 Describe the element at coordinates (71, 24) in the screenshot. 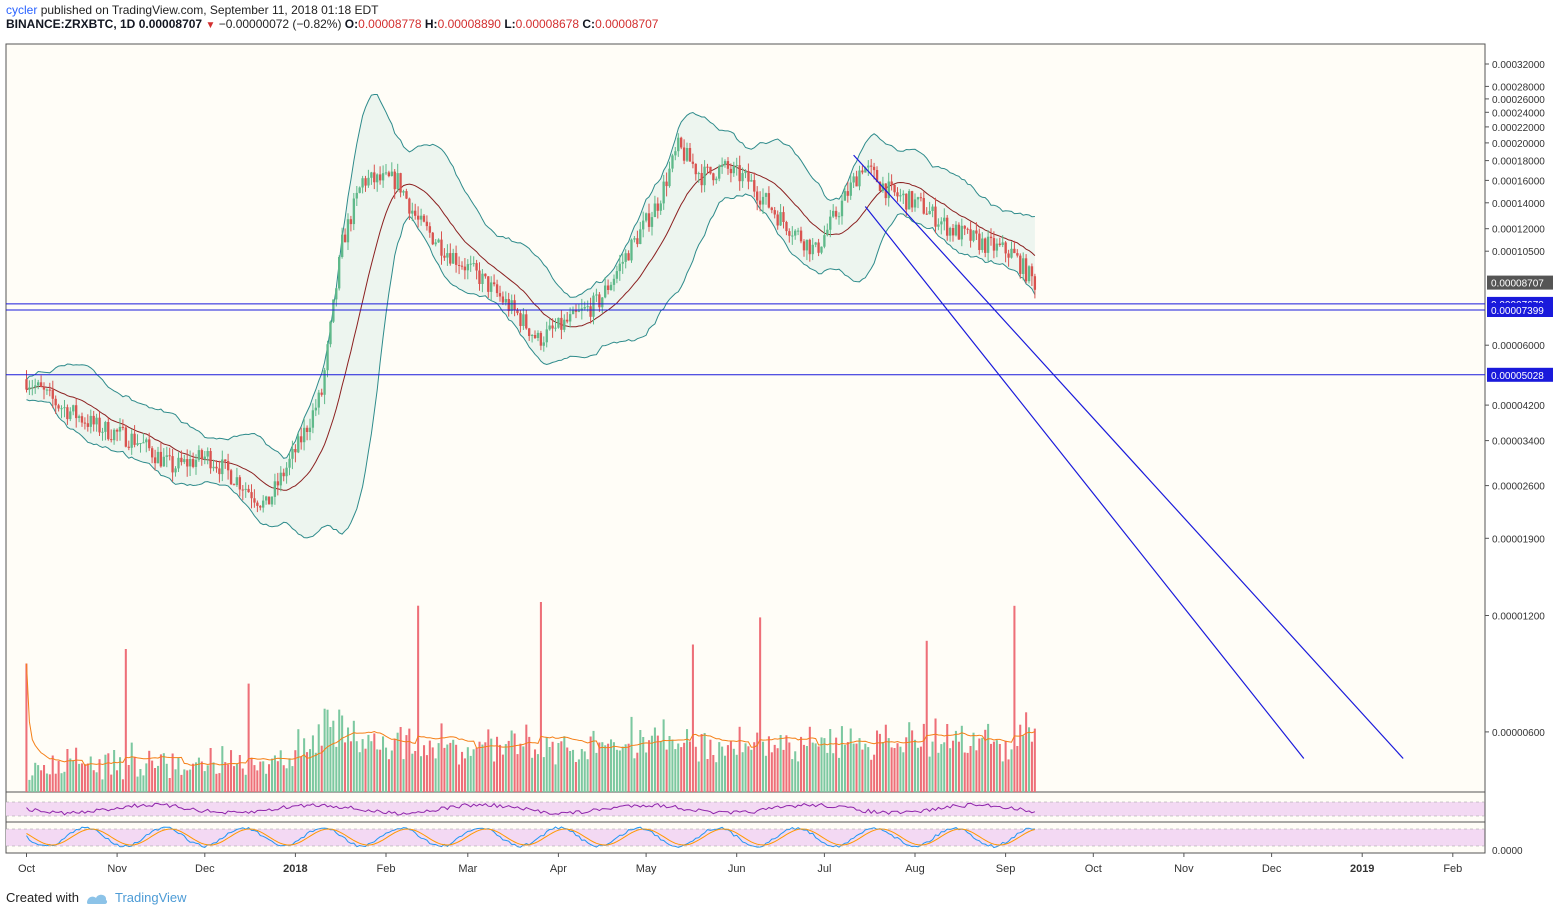

I see `symbol-label: BINANCE:ZRXBTC, 1D` at that location.